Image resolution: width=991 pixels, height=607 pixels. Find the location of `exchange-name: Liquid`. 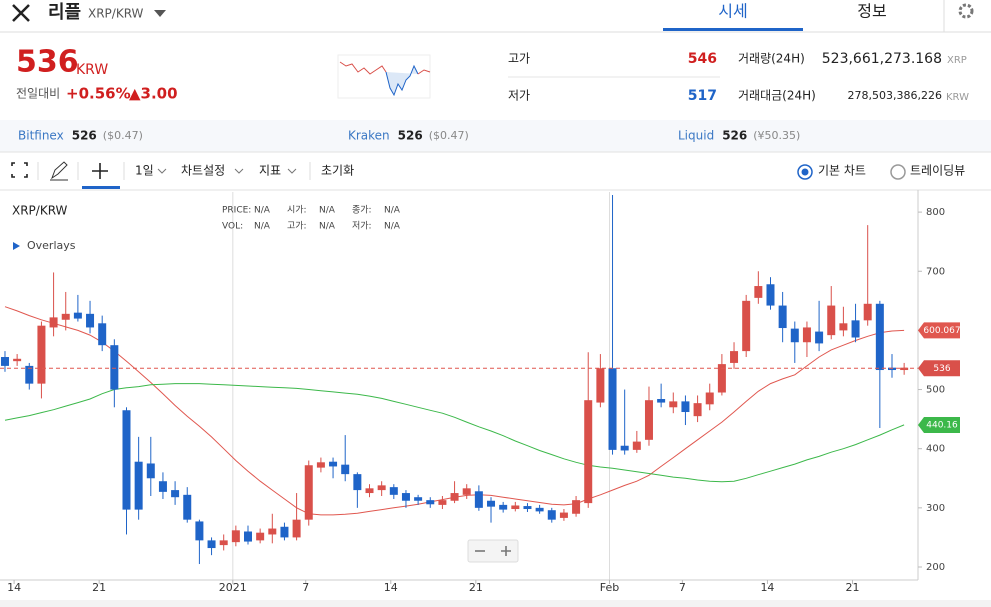

exchange-name: Liquid is located at coordinates (696, 136).